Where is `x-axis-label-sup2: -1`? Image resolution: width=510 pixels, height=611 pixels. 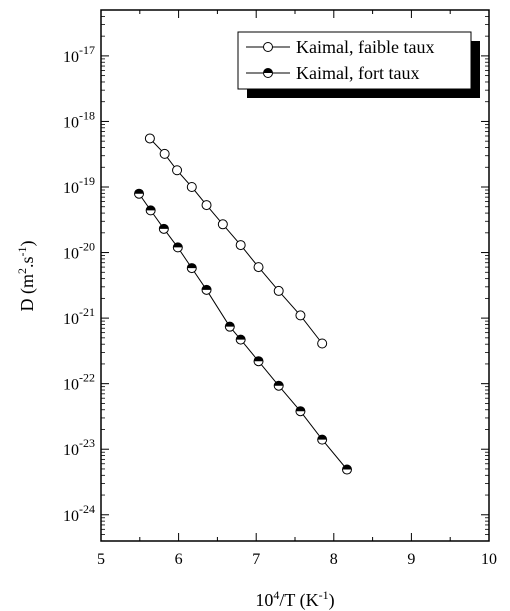
x-axis-label-sup2: -1 is located at coordinates (324, 595).